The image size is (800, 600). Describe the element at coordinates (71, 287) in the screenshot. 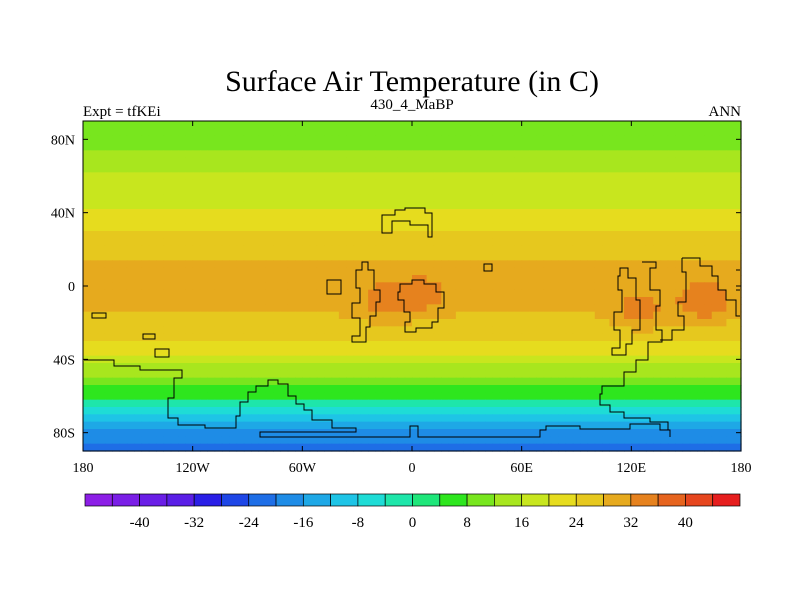

I see `y-tick-label: 0` at that location.